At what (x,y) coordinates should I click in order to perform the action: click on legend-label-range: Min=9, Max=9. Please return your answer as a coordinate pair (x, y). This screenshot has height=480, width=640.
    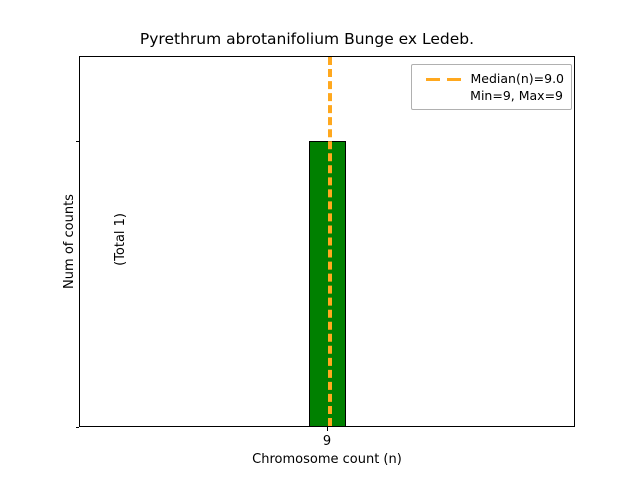
    Looking at the image, I should click on (516, 95).